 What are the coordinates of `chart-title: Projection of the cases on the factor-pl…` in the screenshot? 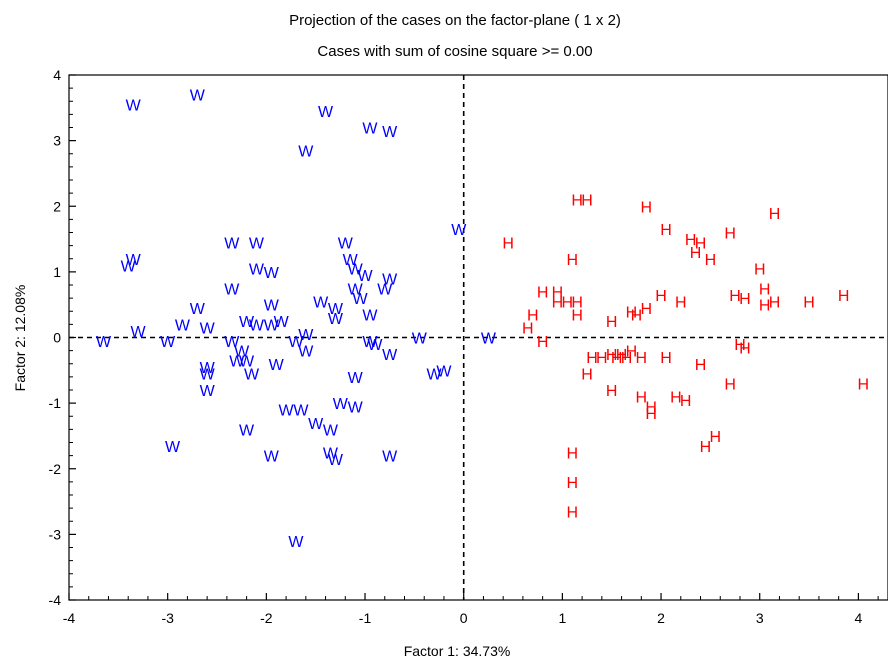 It's located at (455, 20).